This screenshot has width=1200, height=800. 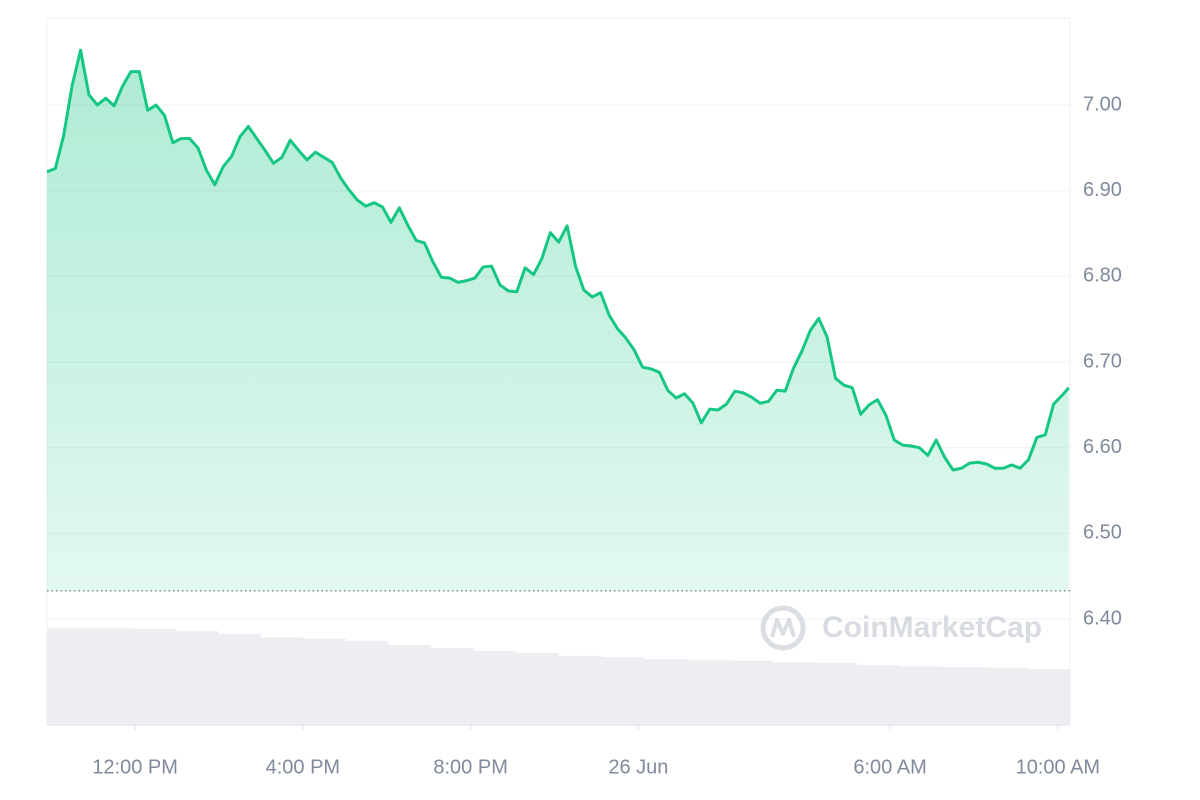 I want to click on y-tick-label: 7.00, so click(x=1102, y=104).